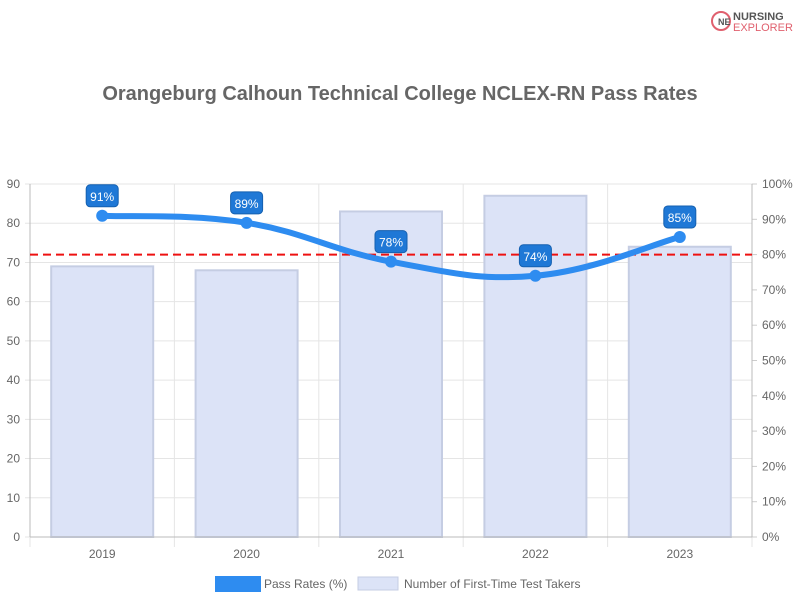 Image resolution: width=800 pixels, height=600 pixels. Describe the element at coordinates (14, 498) in the screenshot. I see `left-tick-label: 10` at that location.